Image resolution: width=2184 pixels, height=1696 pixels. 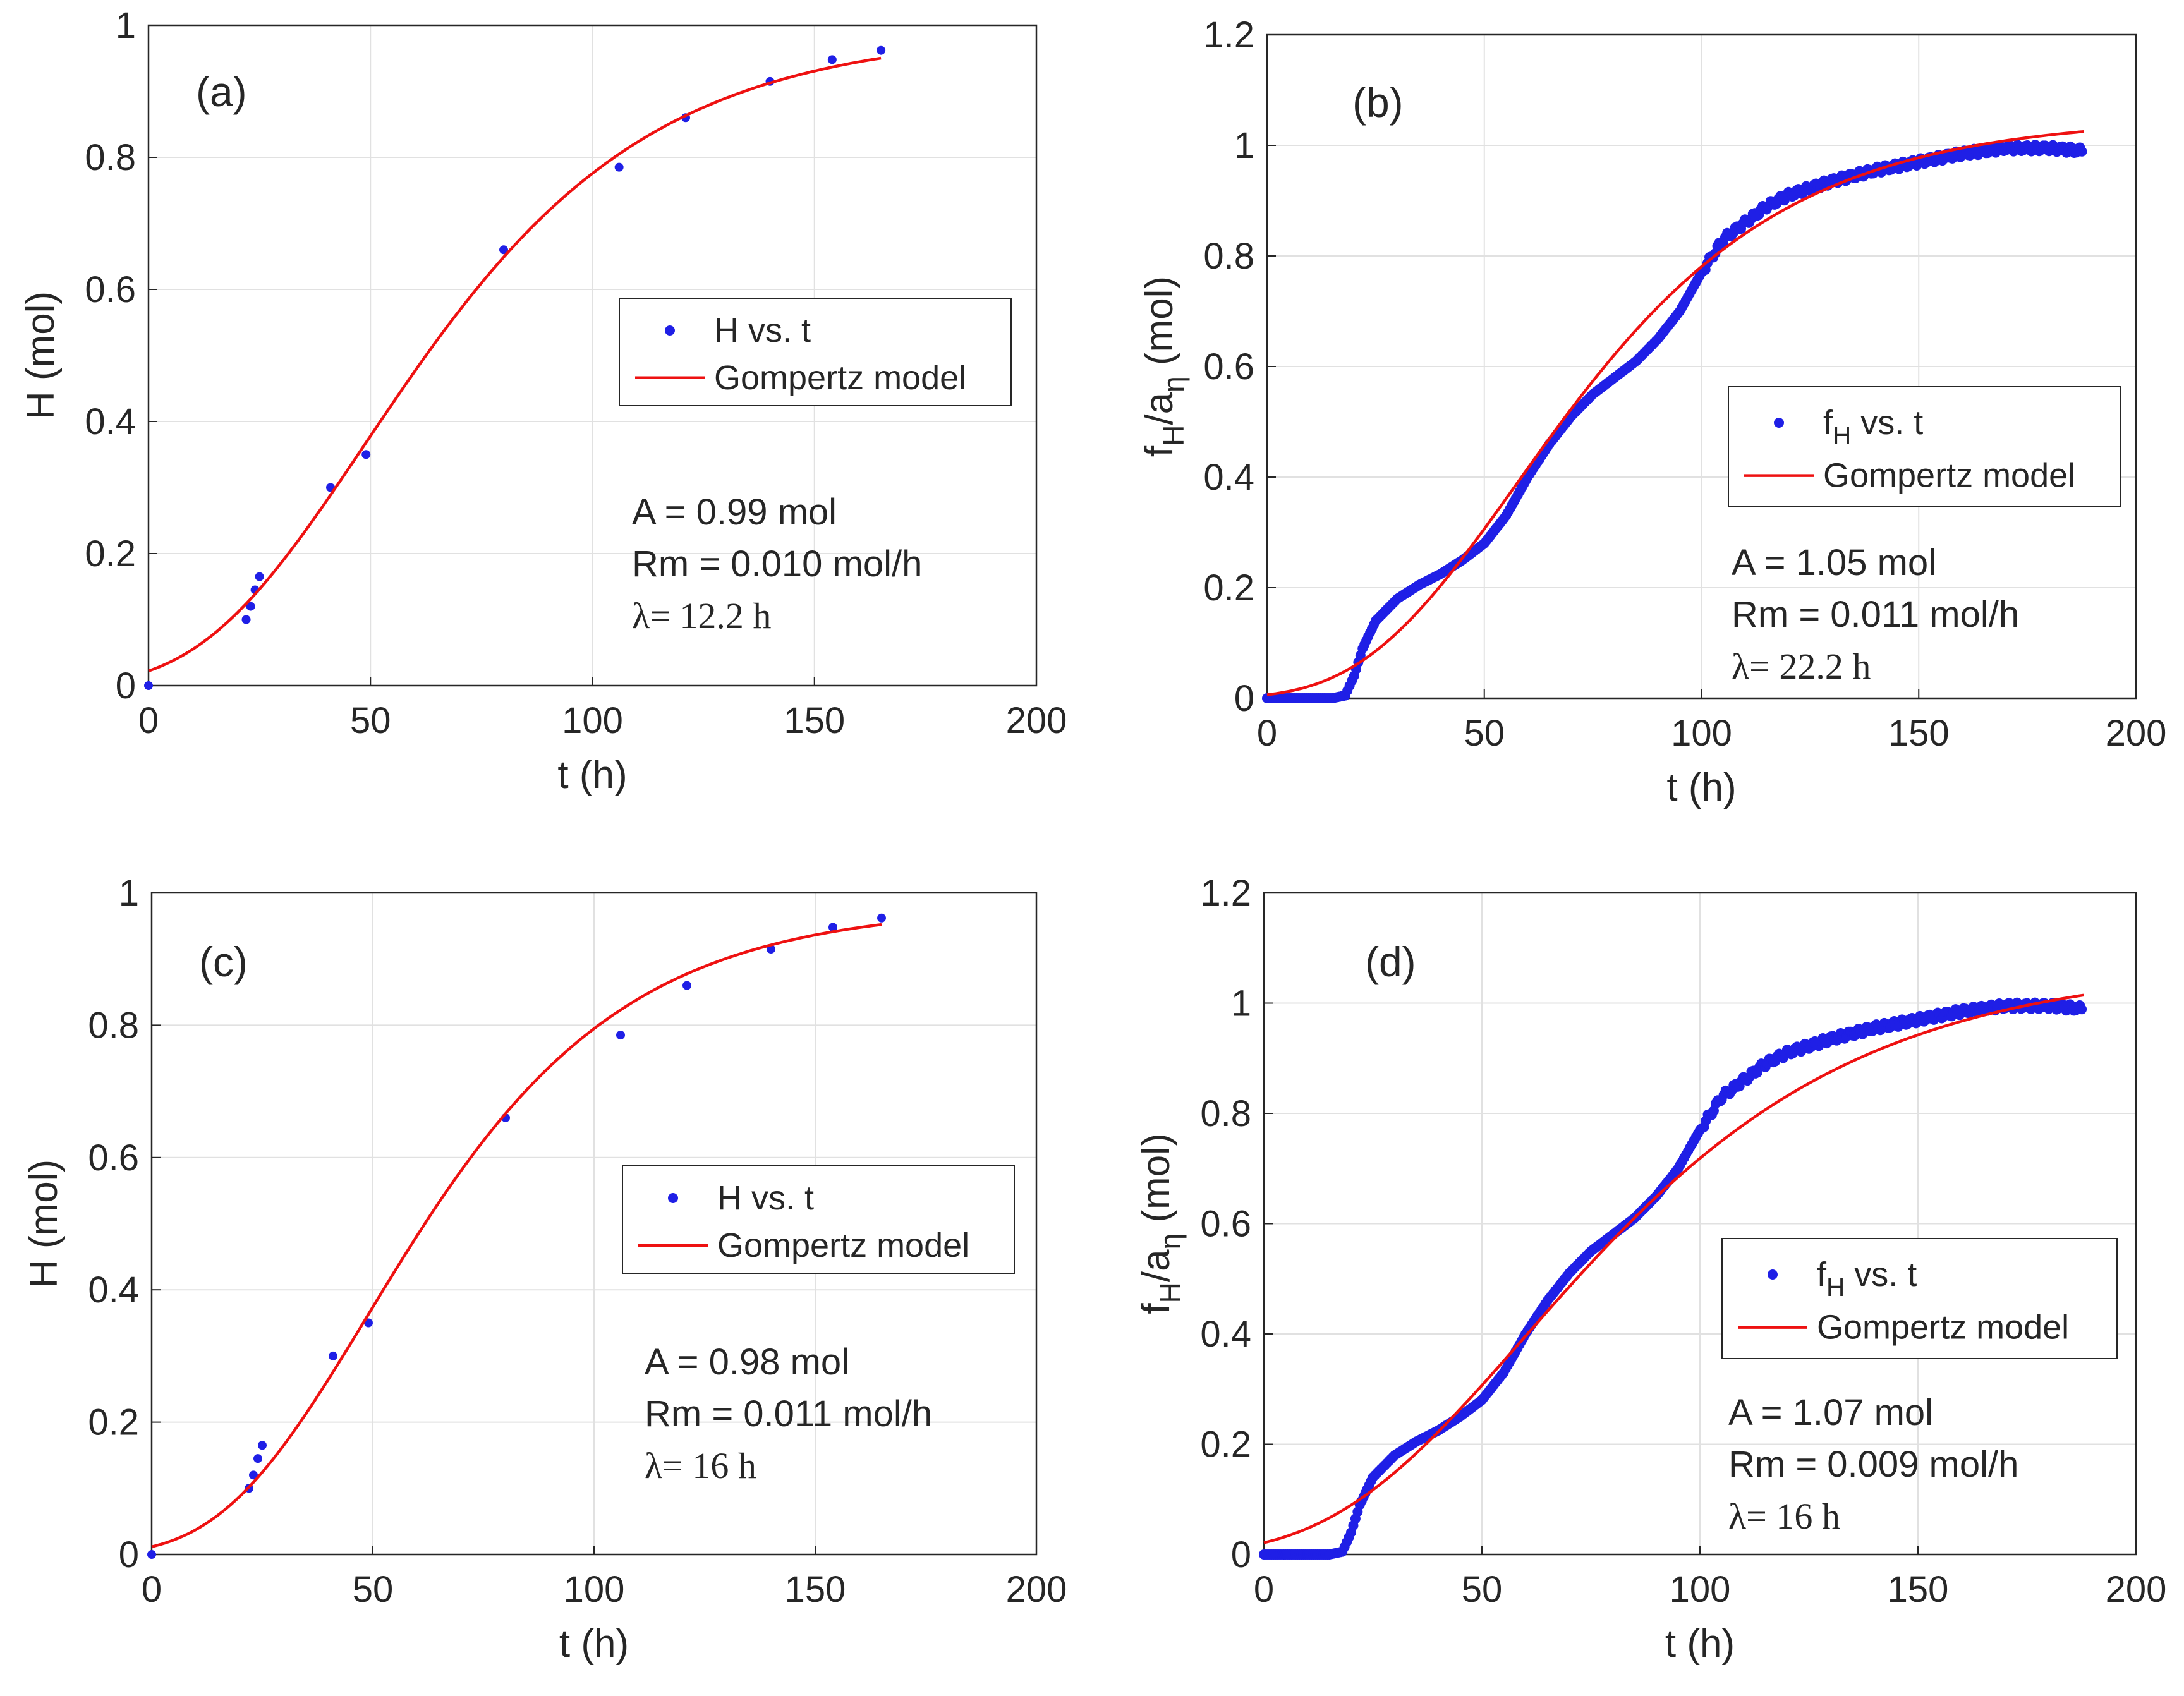 I want to click on parameter-annotation: A = 1.05 mol, so click(x=1834, y=562).